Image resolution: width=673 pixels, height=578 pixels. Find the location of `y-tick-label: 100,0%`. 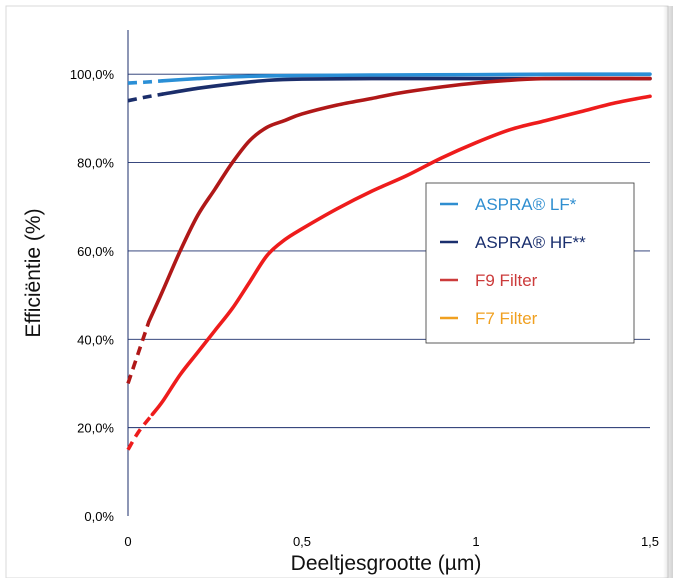

y-tick-label: 100,0% is located at coordinates (92, 74).